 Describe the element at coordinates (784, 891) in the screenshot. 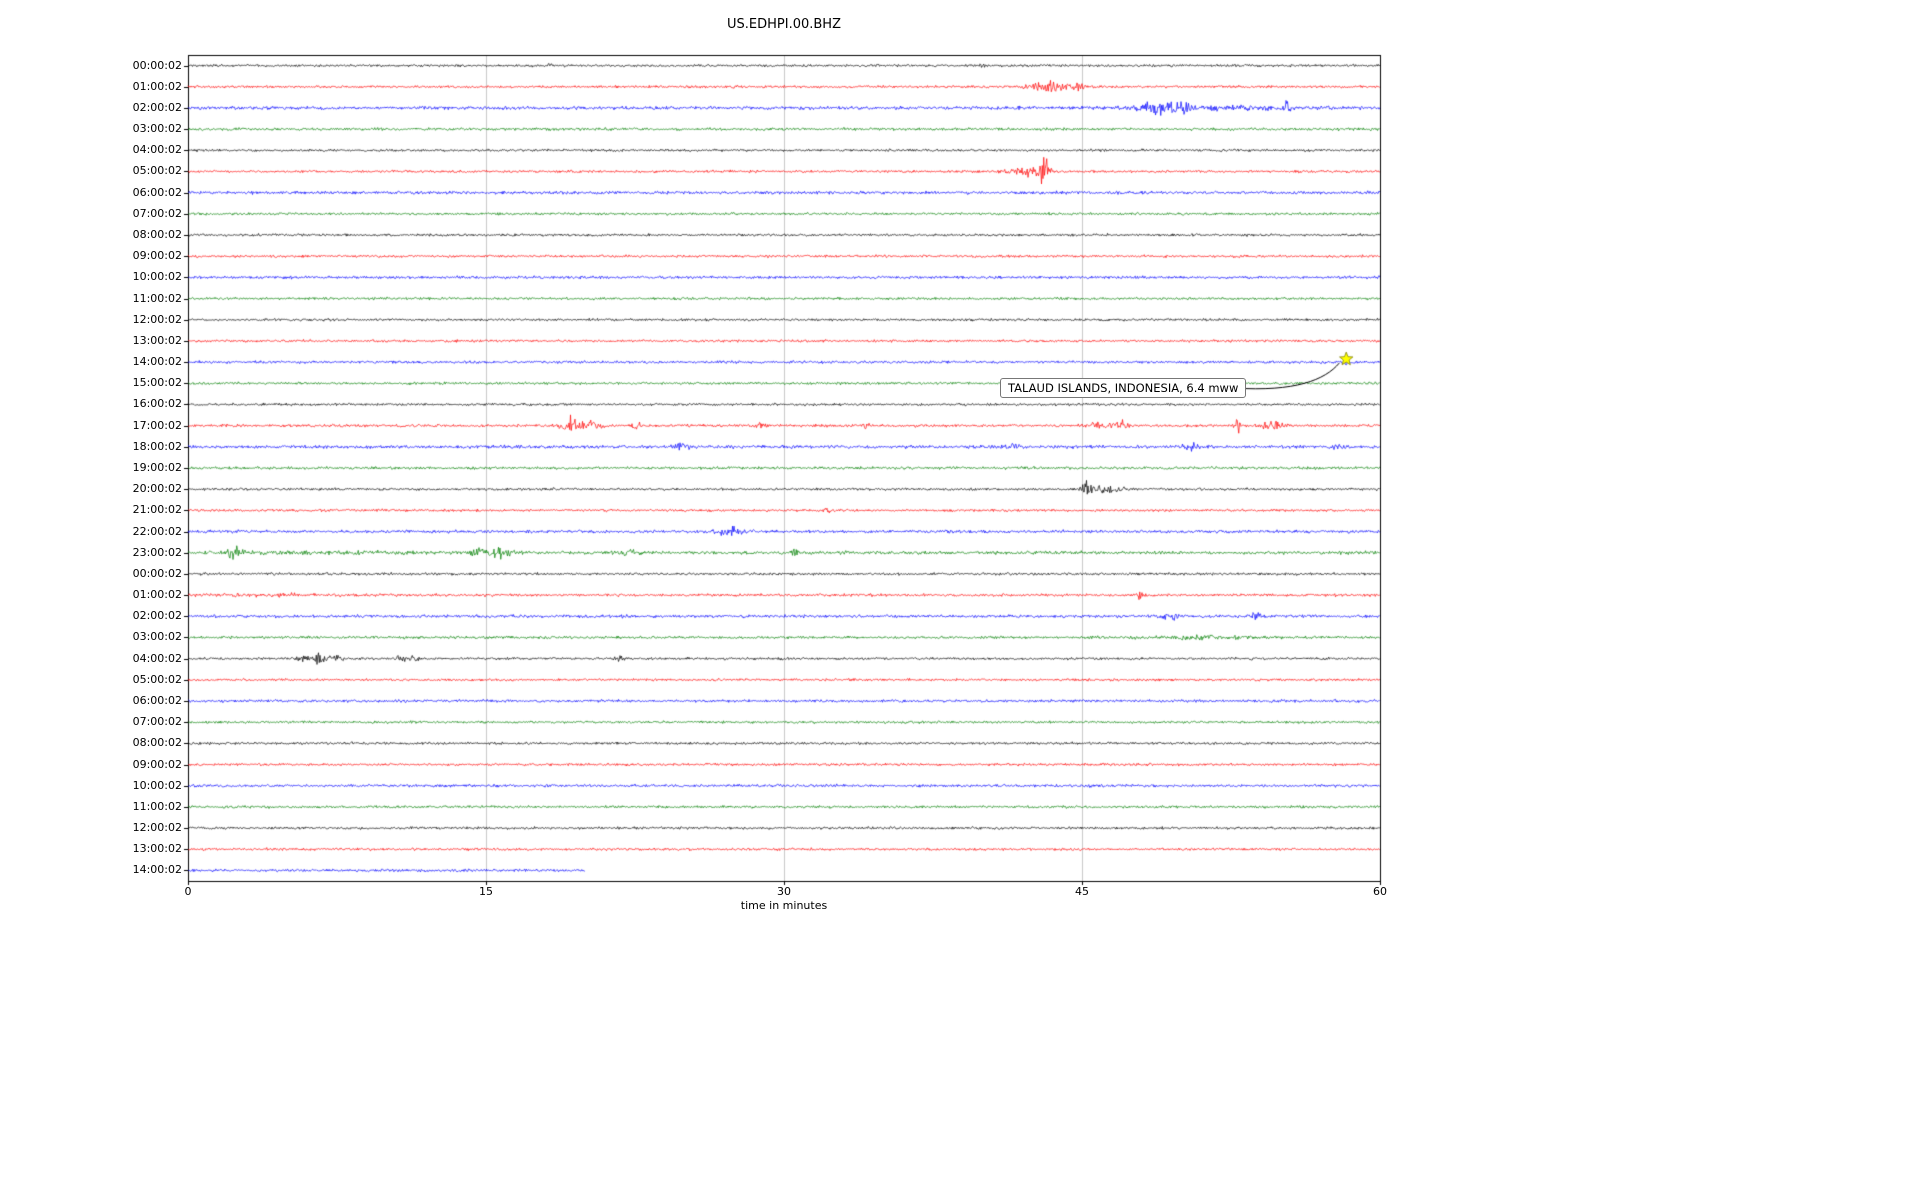

I see `x-tick-label: 30` at that location.